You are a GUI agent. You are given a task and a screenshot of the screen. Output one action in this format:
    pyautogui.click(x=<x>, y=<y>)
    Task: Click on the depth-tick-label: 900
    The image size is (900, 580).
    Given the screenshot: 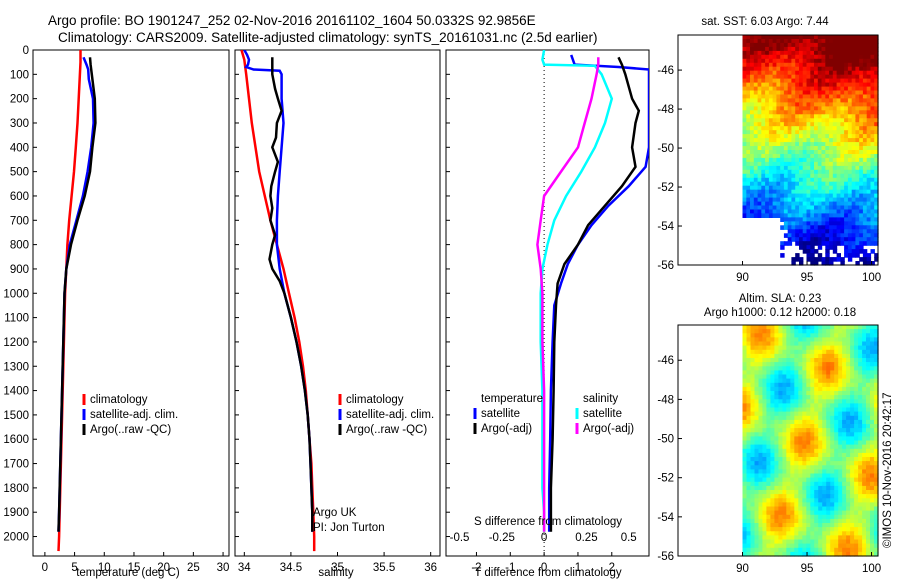 What is the action you would take?
    pyautogui.click(x=19, y=270)
    